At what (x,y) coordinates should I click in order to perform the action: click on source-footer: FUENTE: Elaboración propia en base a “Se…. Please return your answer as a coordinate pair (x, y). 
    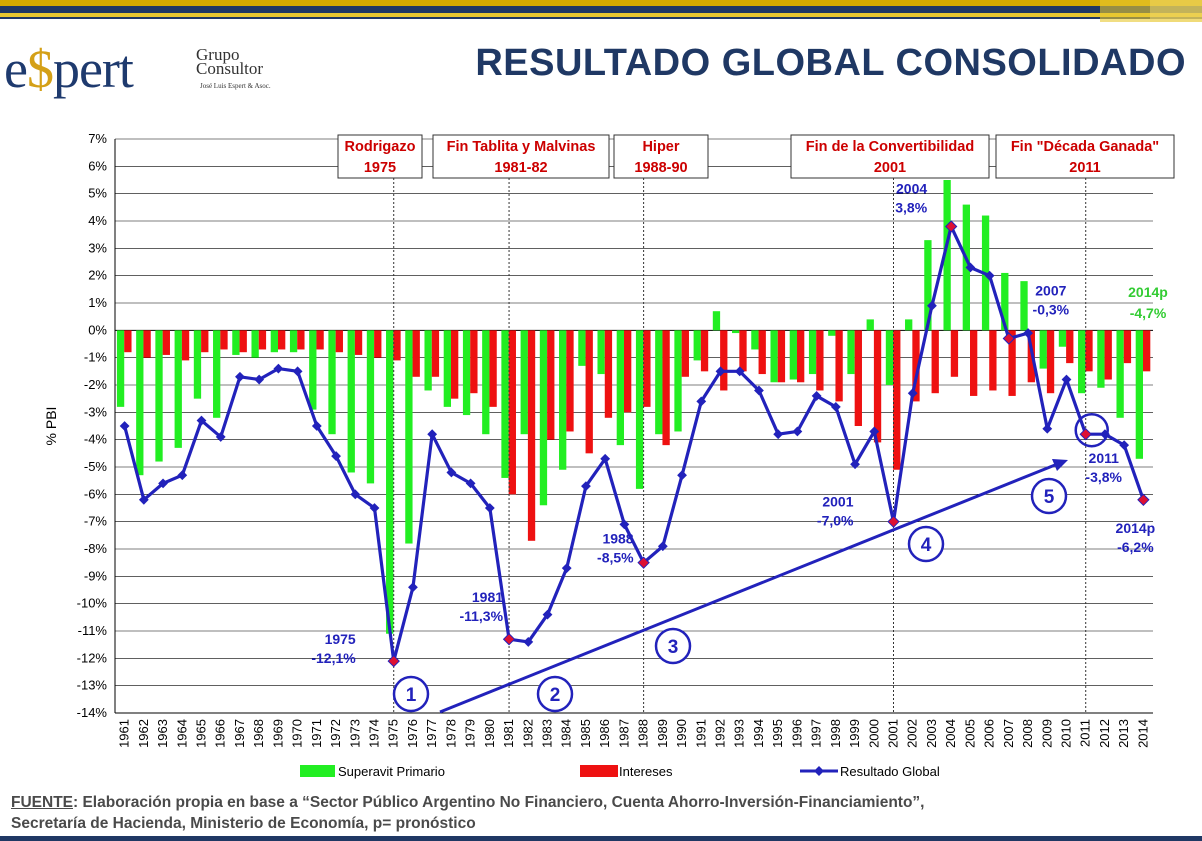
    Looking at the image, I should click on (467, 813).